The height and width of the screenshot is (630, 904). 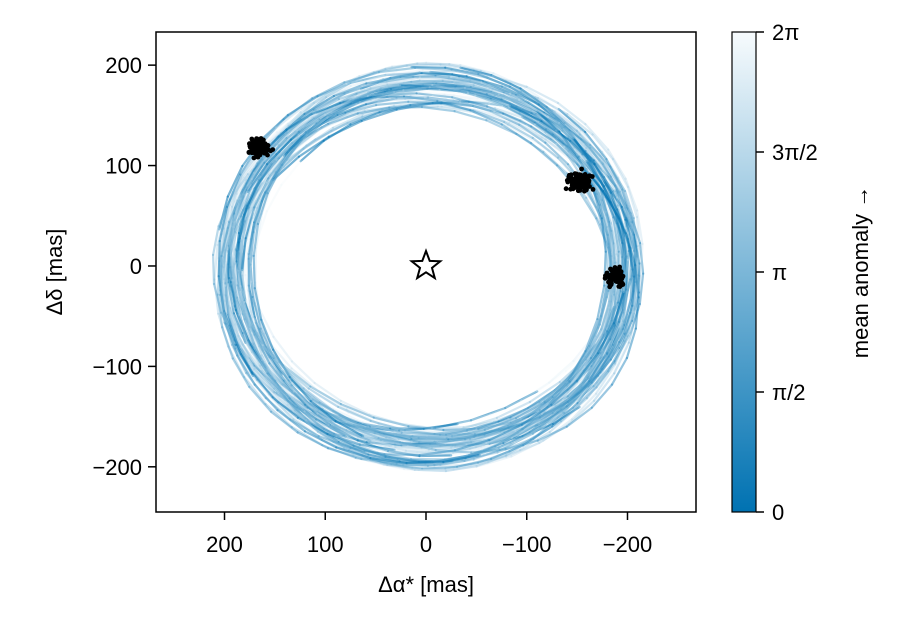 What do you see at coordinates (54, 272) in the screenshot?
I see `y-axis-title: Δδ [mas]` at bounding box center [54, 272].